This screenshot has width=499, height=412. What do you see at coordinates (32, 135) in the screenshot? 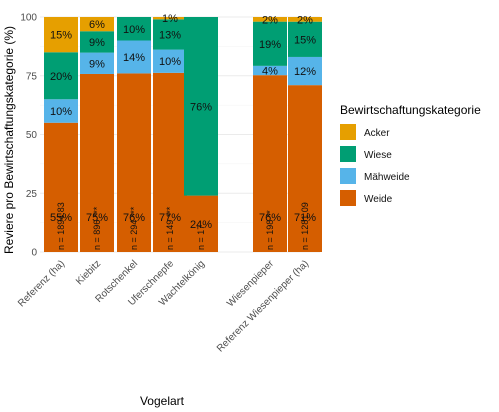
I see `y-tick-label: 50` at bounding box center [32, 135].